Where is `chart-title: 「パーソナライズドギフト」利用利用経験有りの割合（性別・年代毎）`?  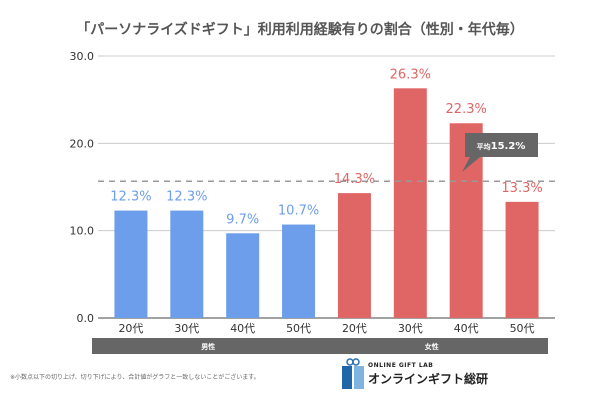
chart-title: 「パーソナライズドギフト」利用利用経験有りの割合（性別・年代毎） is located at coordinates (300, 30).